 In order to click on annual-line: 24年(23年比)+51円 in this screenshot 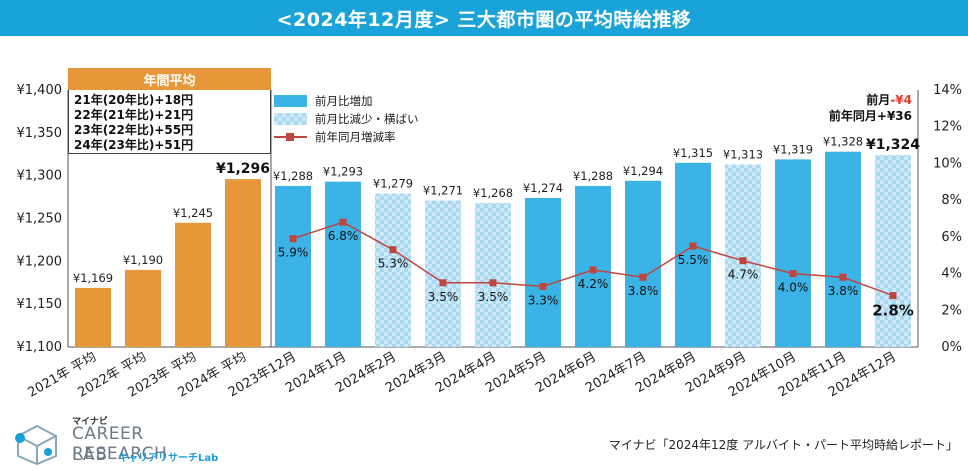, I will do `click(134, 145)`.